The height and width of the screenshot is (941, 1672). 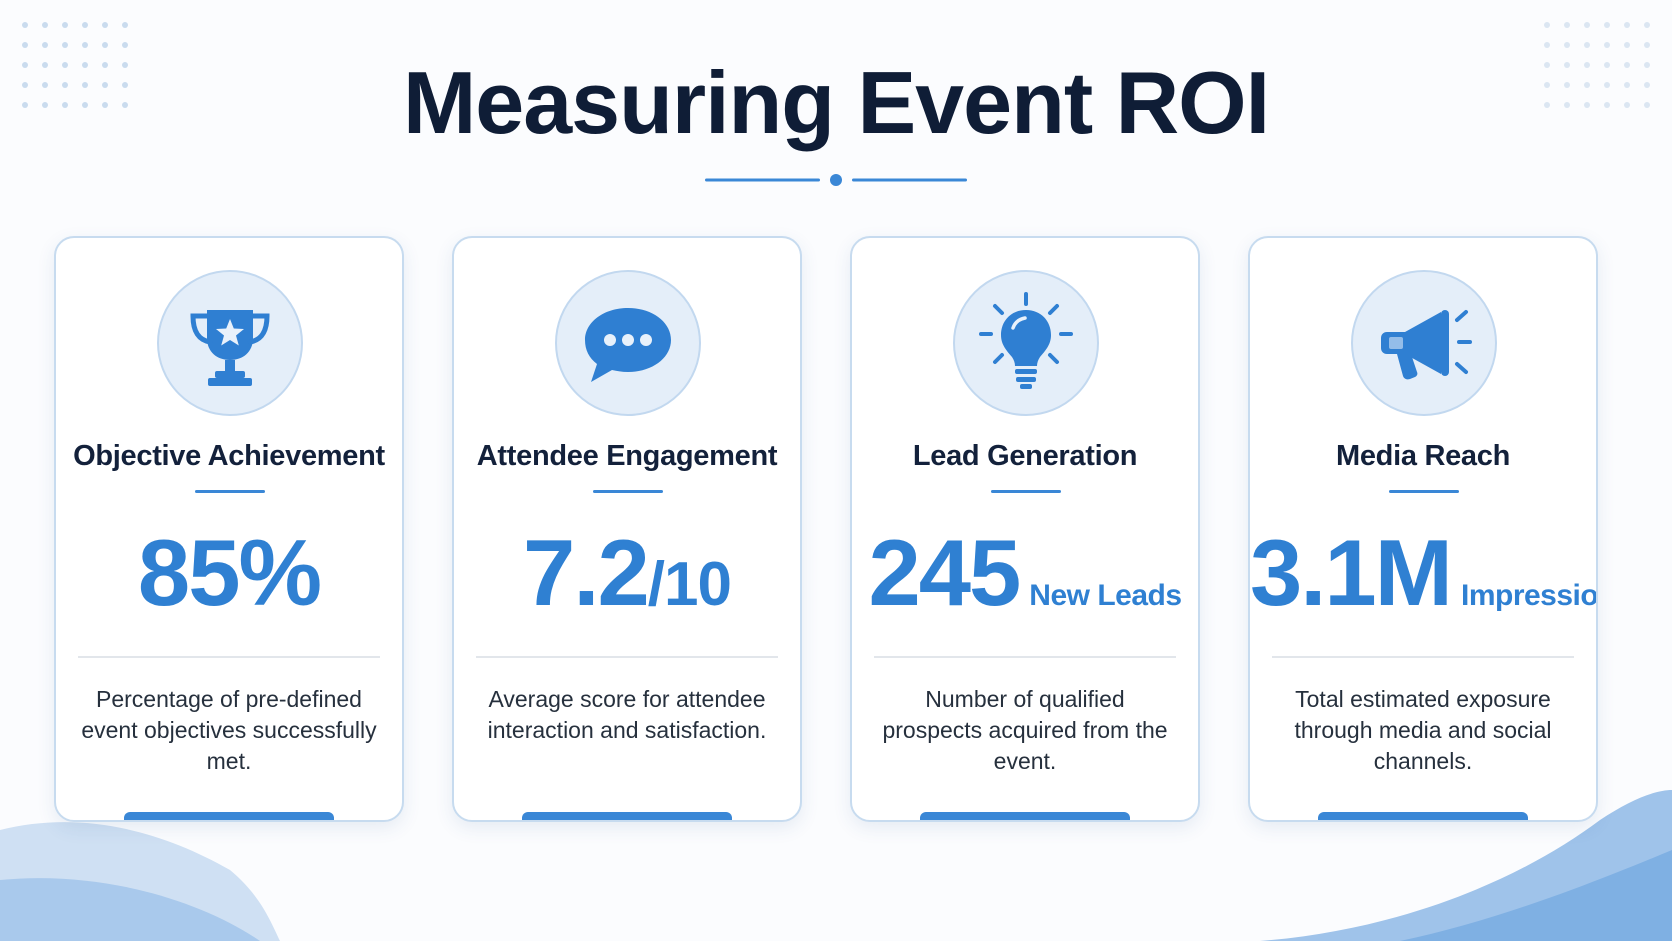 What do you see at coordinates (1105, 595) in the screenshot?
I see `metric-unit: New Leads` at bounding box center [1105, 595].